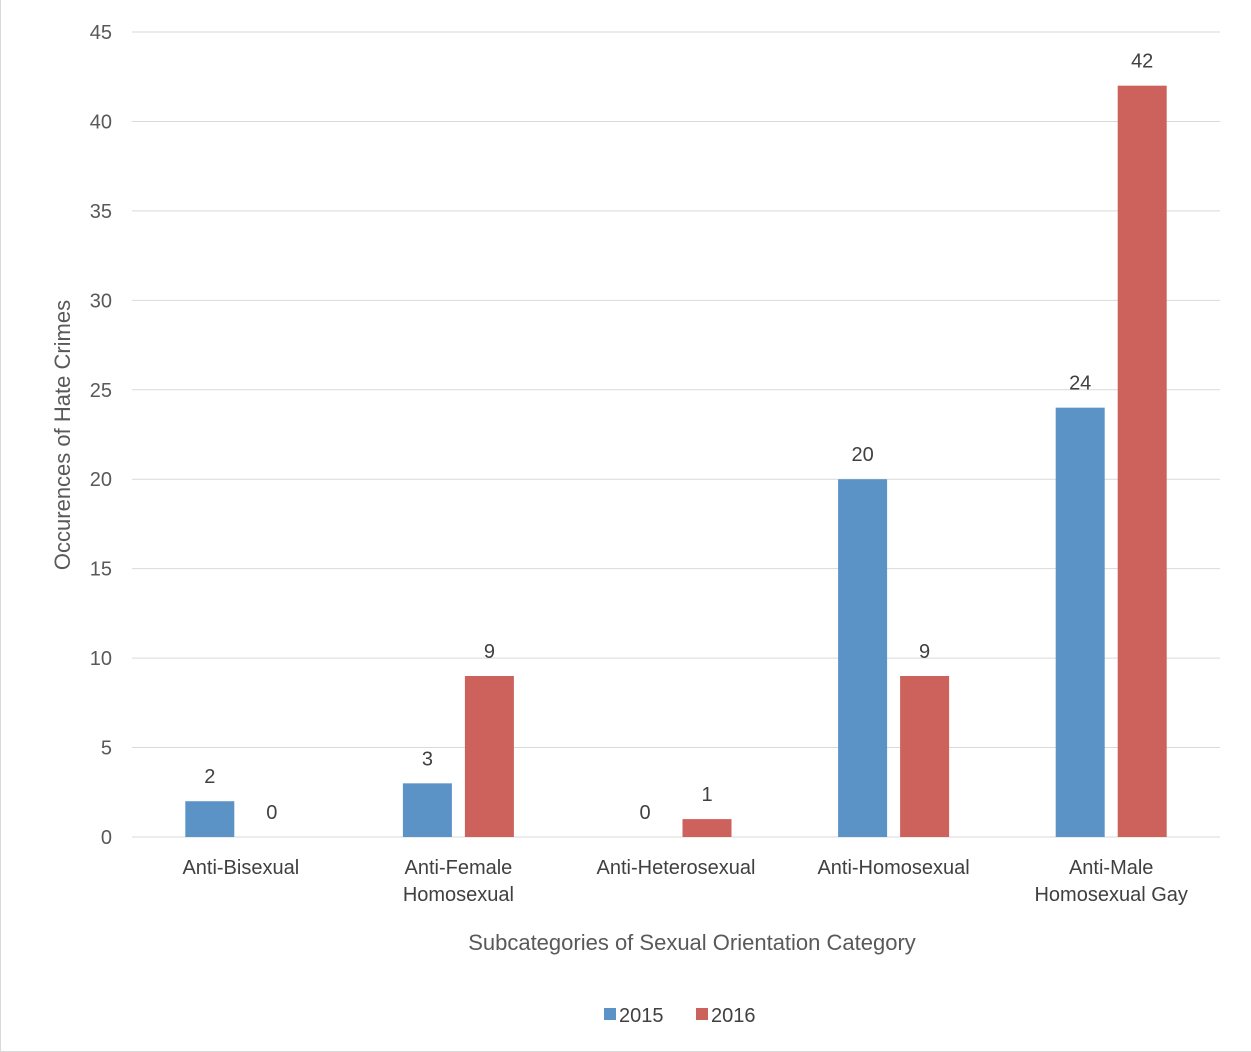 The width and height of the screenshot is (1251, 1052). Describe the element at coordinates (101, 122) in the screenshot. I see `y-tick-label: 40` at that location.